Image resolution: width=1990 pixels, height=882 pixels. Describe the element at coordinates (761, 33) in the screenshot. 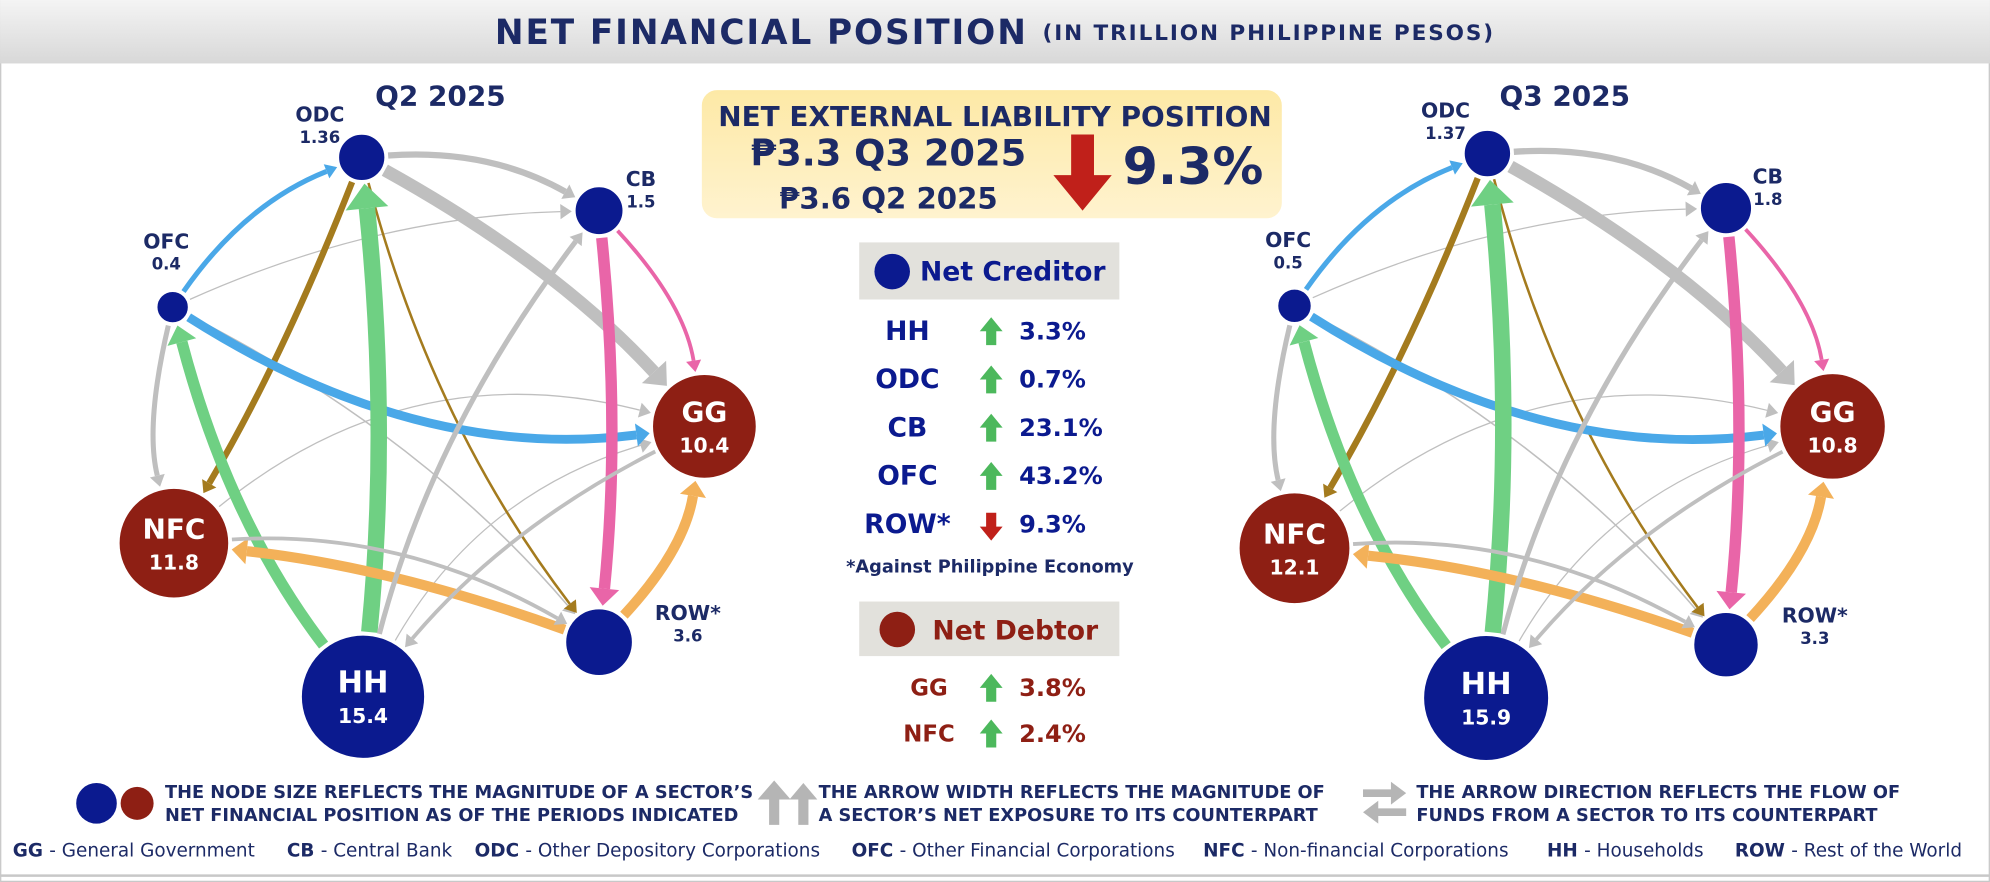

I see `title: NET FINANCIAL POSITION` at that location.